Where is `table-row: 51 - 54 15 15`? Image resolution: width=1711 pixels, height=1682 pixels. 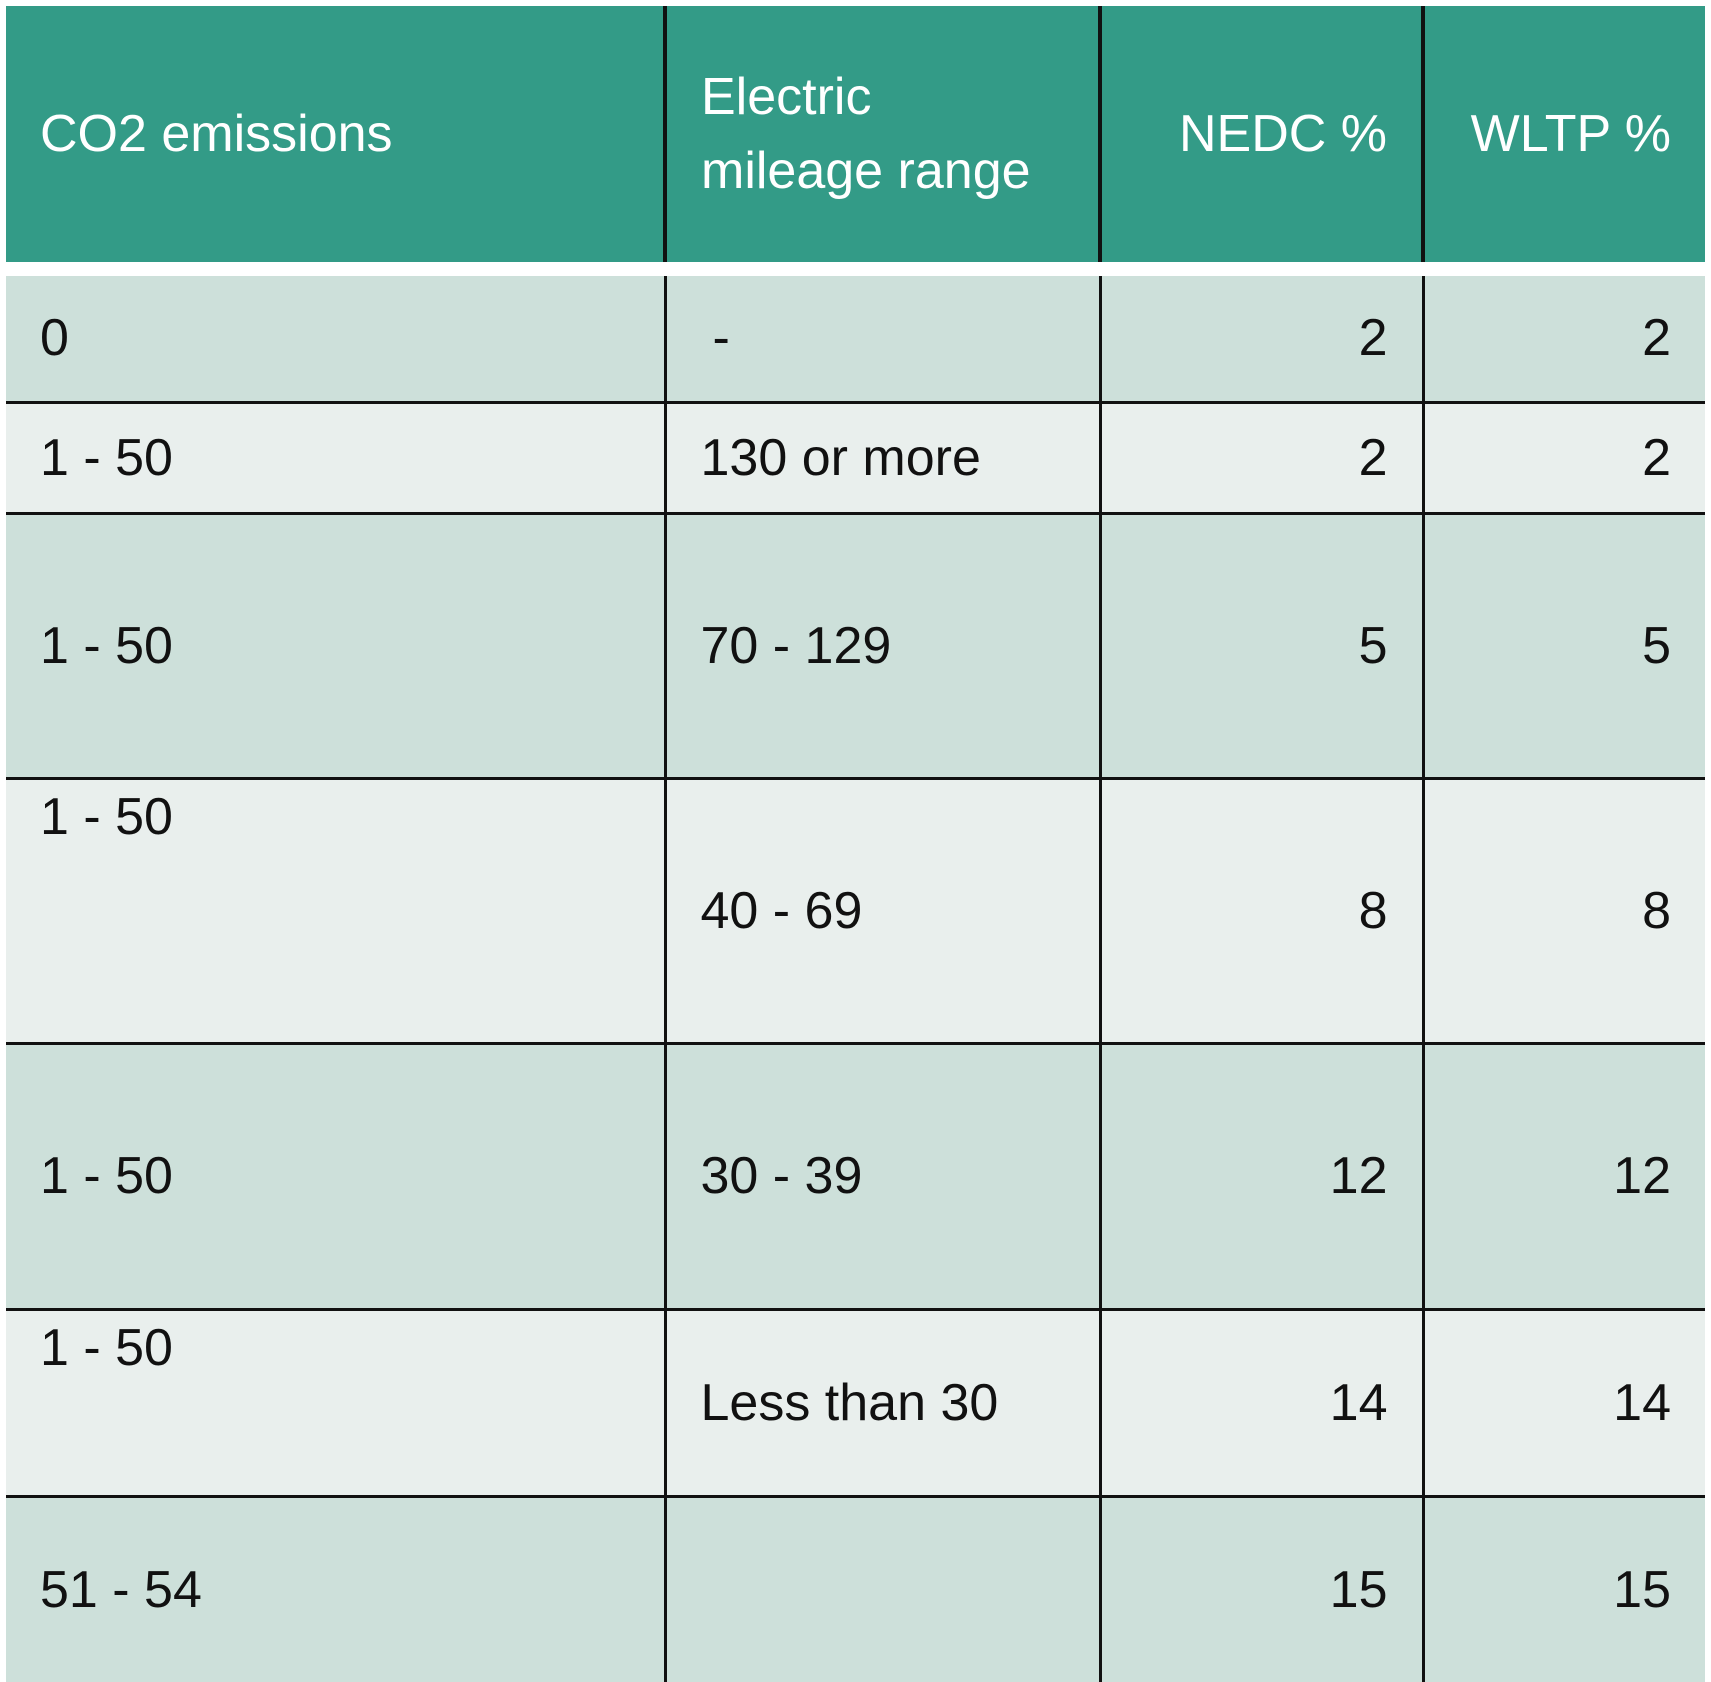
table-row: 51 - 54 15 15 is located at coordinates (855, 1588).